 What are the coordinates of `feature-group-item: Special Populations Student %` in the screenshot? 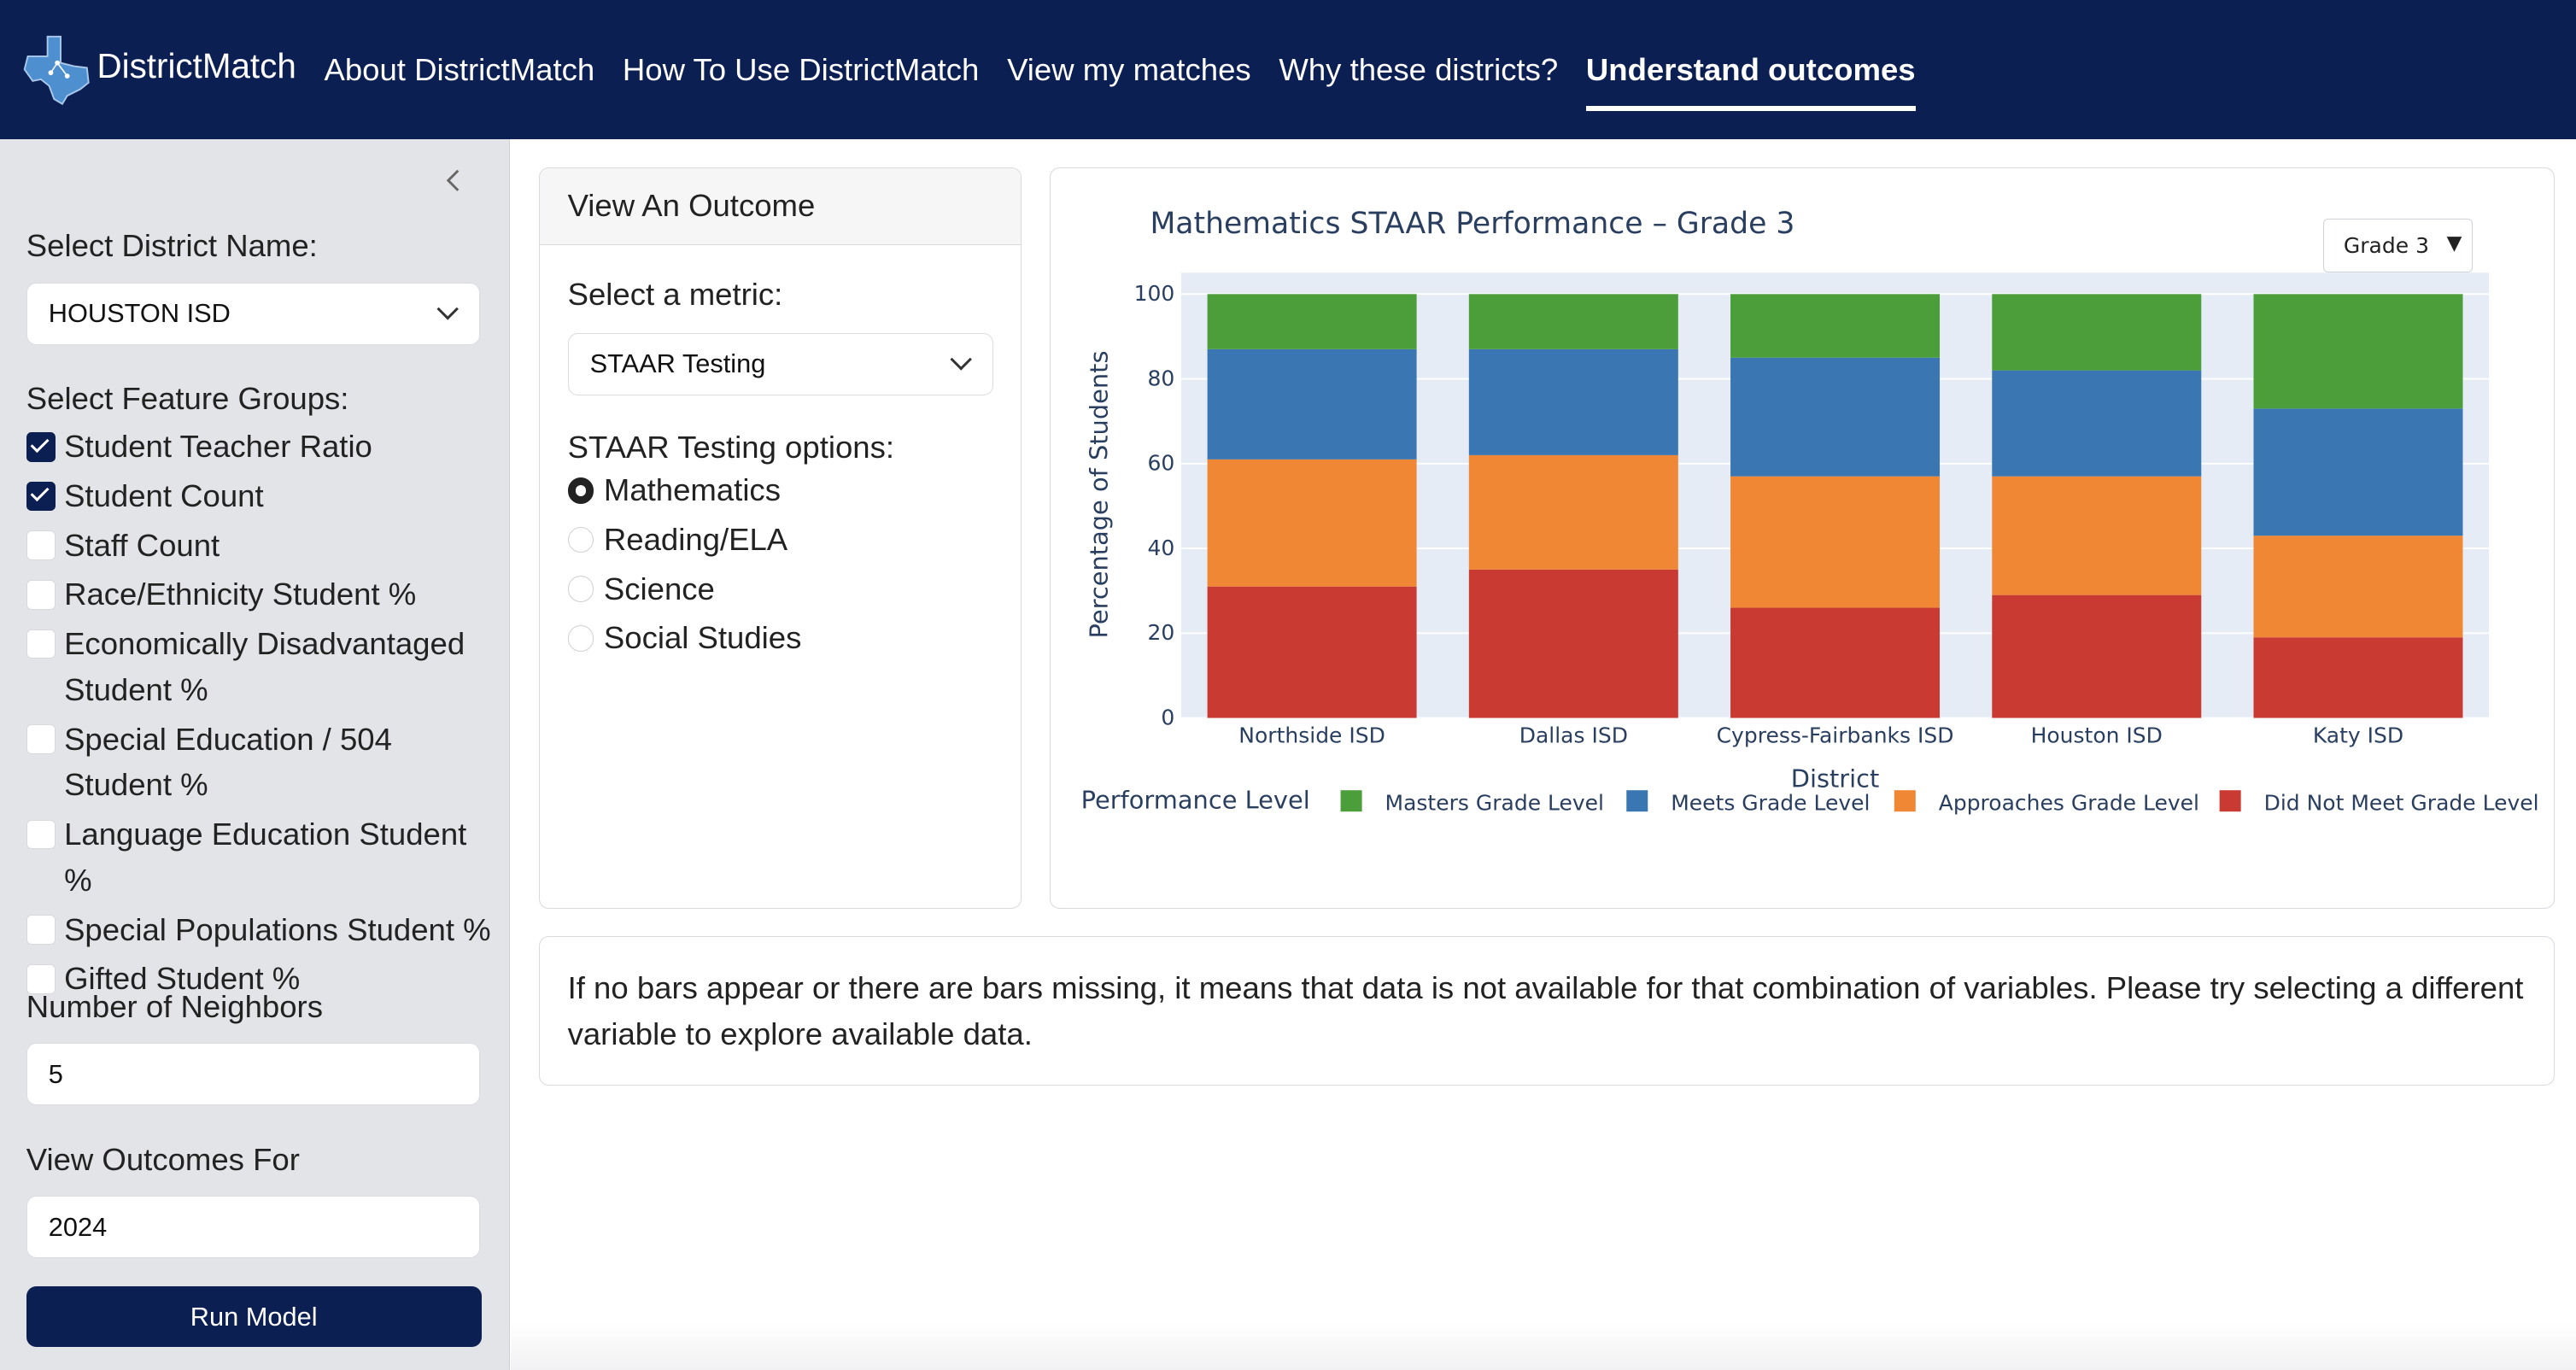 It's located at (264, 930).